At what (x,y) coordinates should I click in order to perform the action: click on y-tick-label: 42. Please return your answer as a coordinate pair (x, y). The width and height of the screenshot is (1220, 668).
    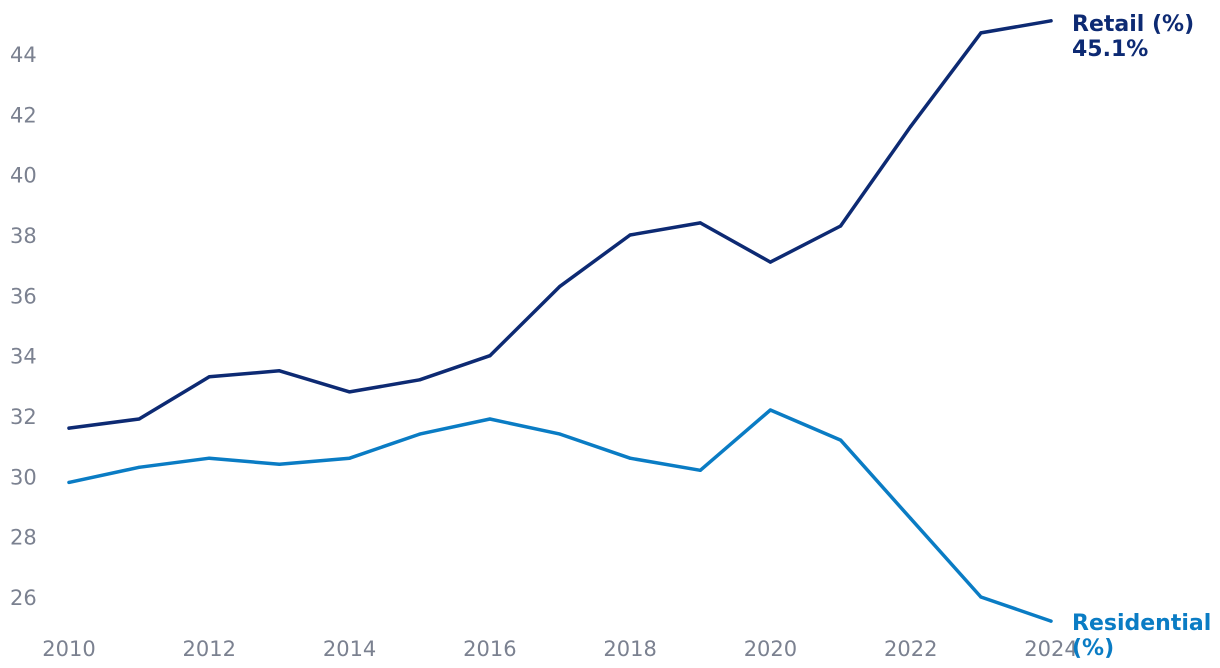
    Looking at the image, I should click on (23, 115).